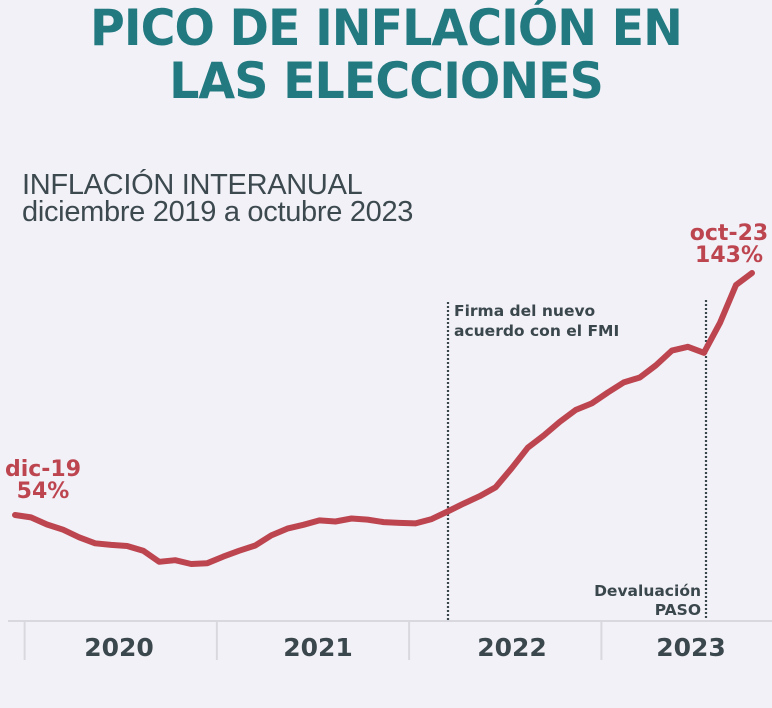 This screenshot has width=772, height=708. Describe the element at coordinates (43, 469) in the screenshot. I see `start-date-label: dic-19` at that location.